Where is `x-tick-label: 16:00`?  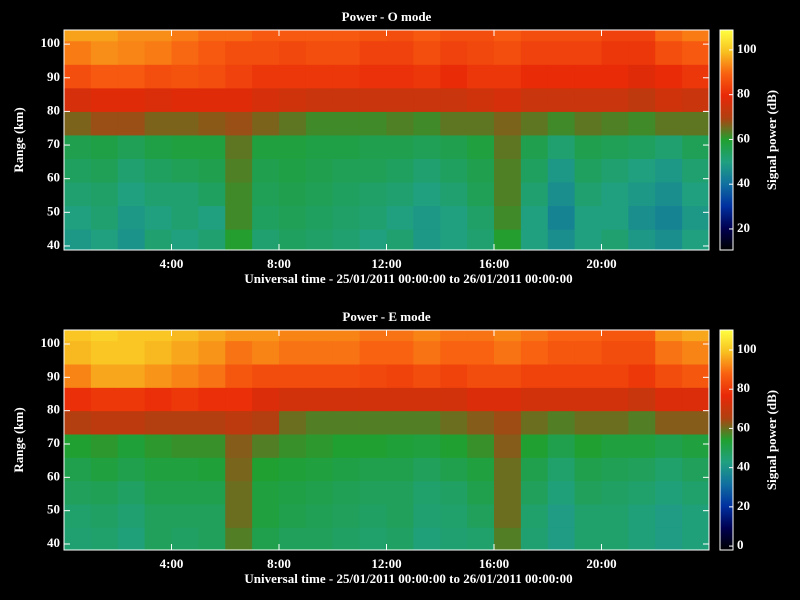 x-tick-label: 16:00 is located at coordinates (494, 263).